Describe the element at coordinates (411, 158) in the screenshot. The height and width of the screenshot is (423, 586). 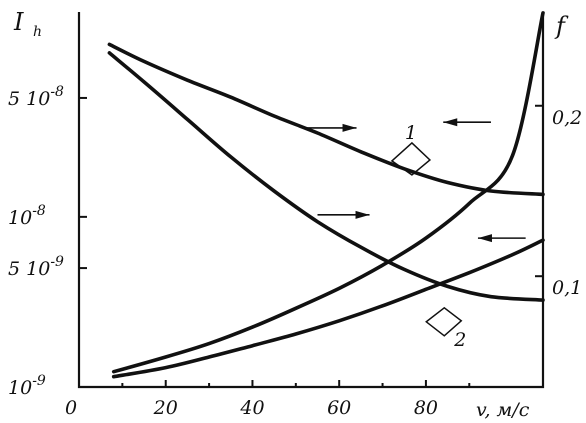
I see `curve-label-1-leader` at that location.